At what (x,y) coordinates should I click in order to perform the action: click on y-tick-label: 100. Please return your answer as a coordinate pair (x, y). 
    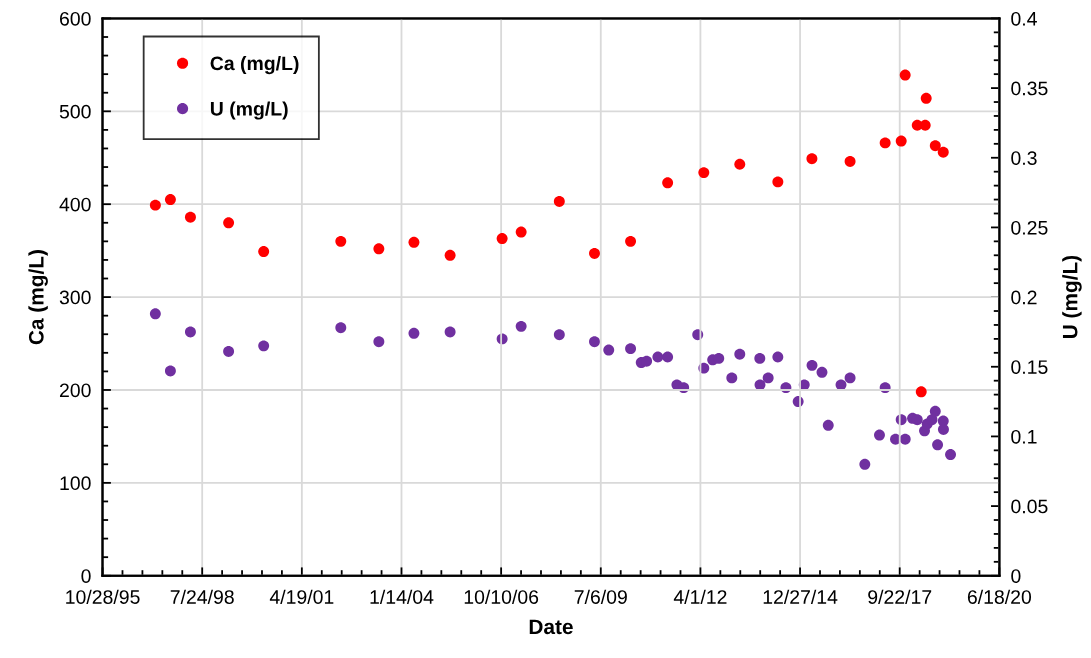
    Looking at the image, I should click on (75, 483).